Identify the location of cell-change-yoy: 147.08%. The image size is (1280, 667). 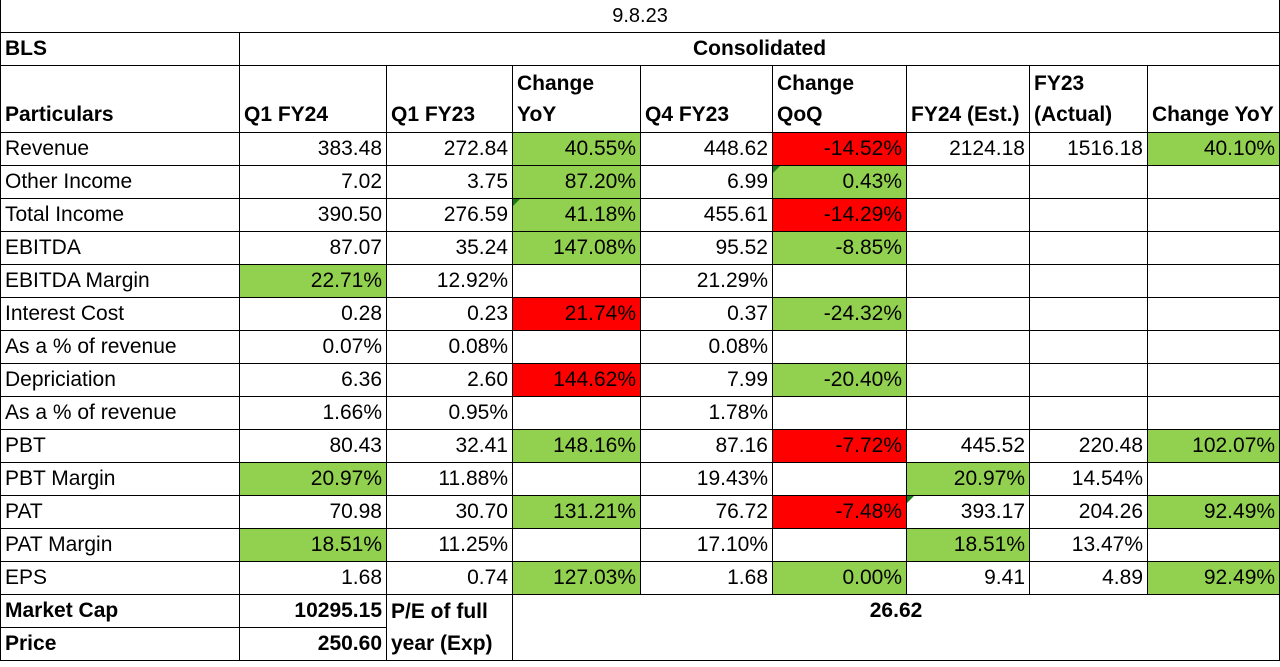
(576, 248).